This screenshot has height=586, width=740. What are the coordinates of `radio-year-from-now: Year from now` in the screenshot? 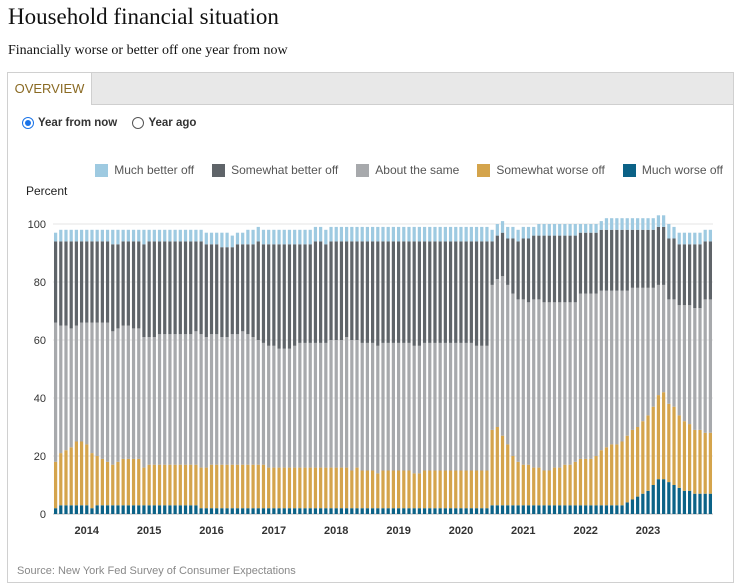 It's located at (69, 123).